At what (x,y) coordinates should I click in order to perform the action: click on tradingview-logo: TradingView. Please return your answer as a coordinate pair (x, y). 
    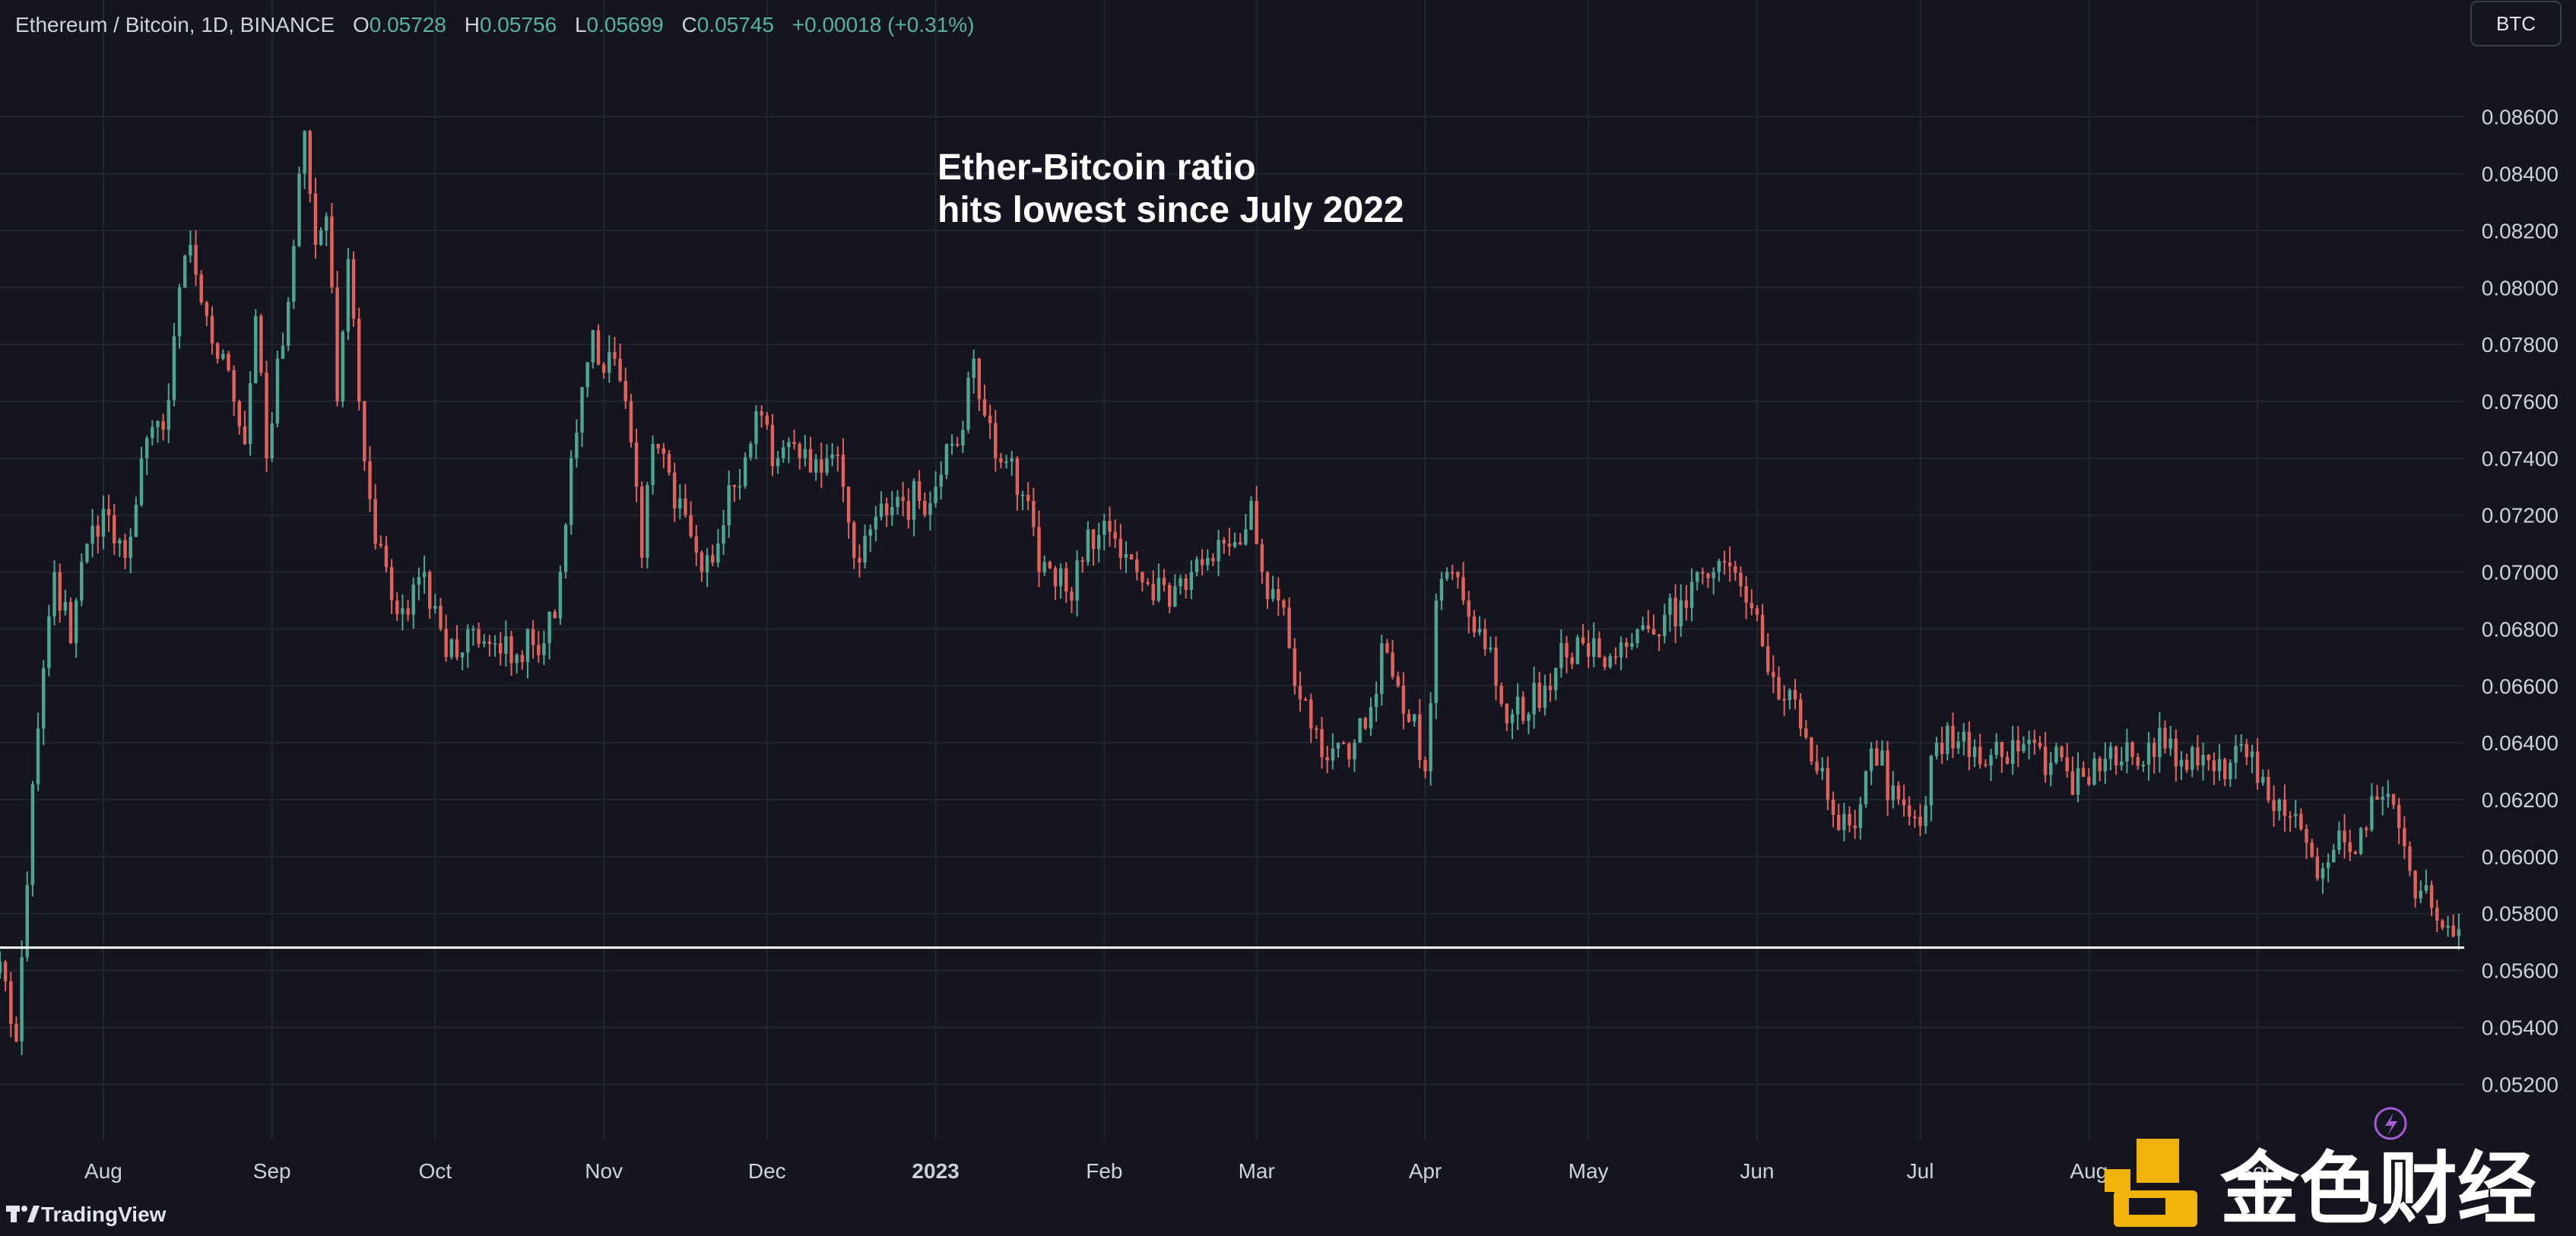
    Looking at the image, I should click on (86, 1214).